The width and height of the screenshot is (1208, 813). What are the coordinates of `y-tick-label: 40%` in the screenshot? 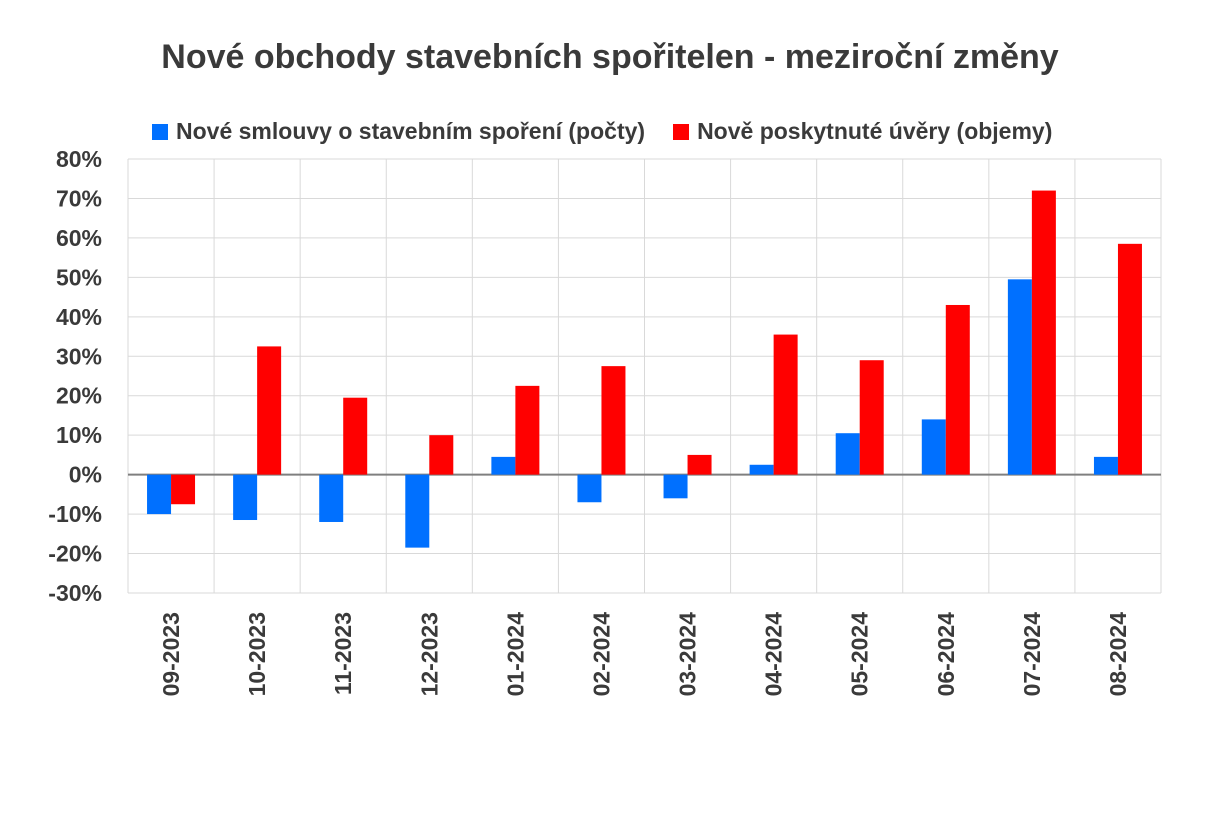 It's located at (79, 317).